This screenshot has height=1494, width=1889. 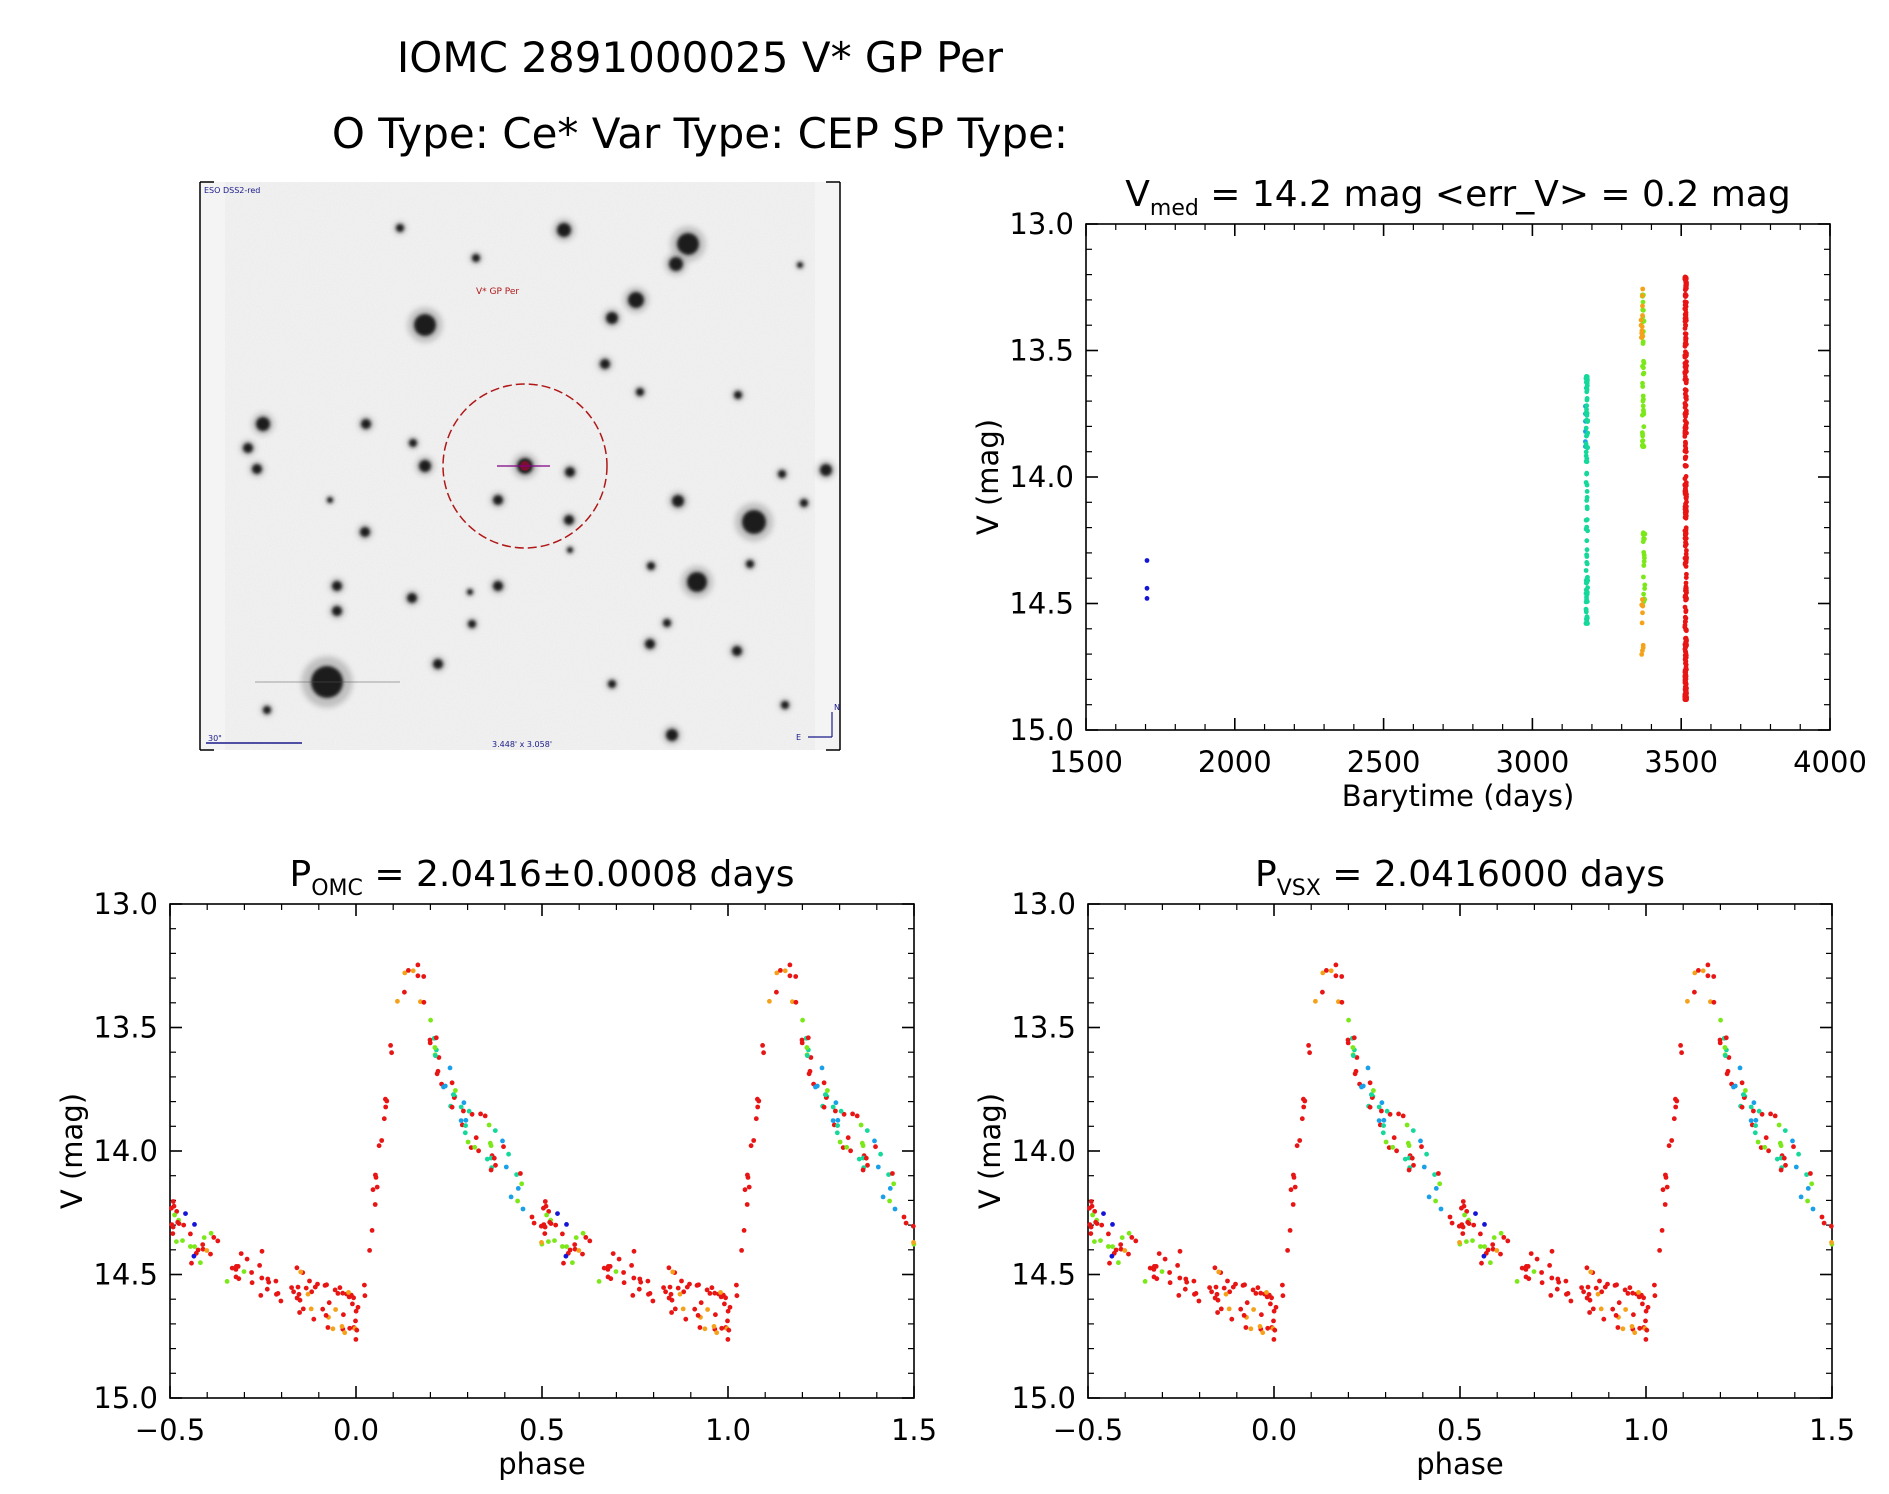 What do you see at coordinates (542, 1464) in the screenshot?
I see `x-axis-label: phase` at bounding box center [542, 1464].